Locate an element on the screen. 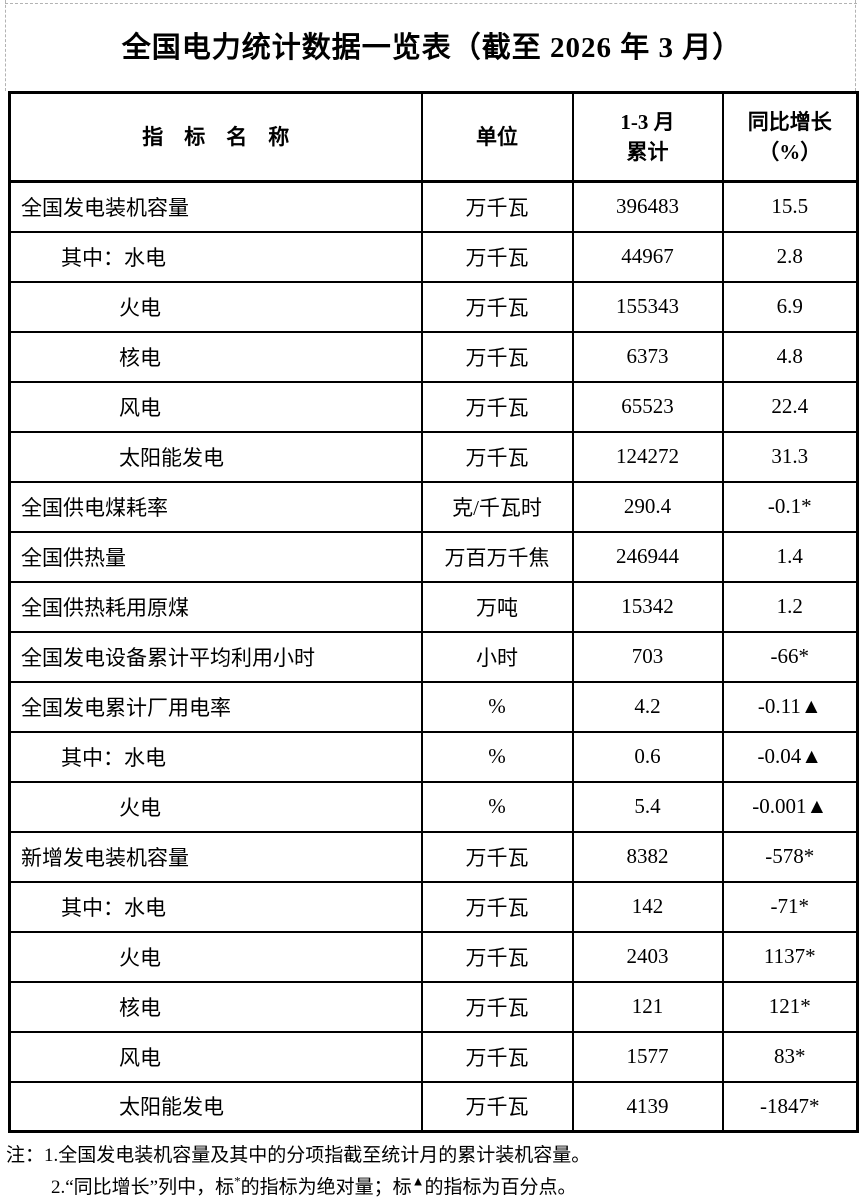 The height and width of the screenshot is (1204, 864). col-header-yoy-growth: 同比增长 （%） is located at coordinates (790, 137).